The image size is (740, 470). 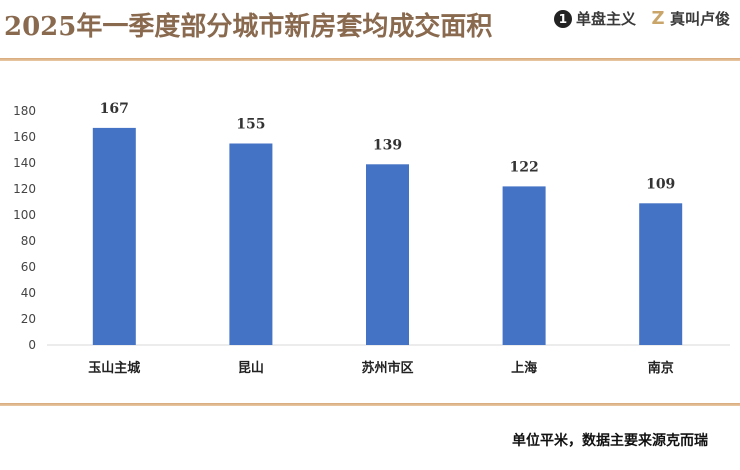 What do you see at coordinates (24, 137) in the screenshot?
I see `y-tick-label: 160` at bounding box center [24, 137].